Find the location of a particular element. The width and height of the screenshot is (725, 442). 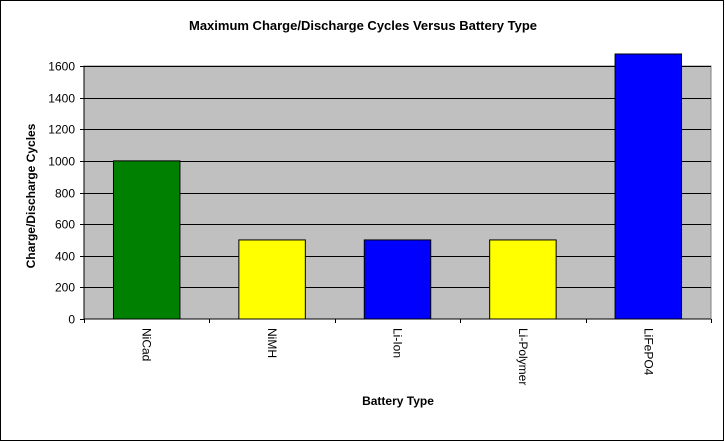

x-tick-label: Li-Ion is located at coordinates (398, 343).